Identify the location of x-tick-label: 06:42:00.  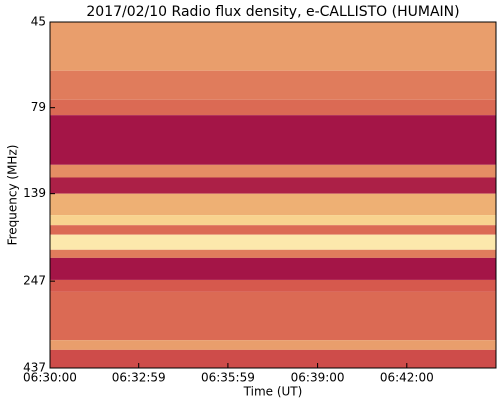
(407, 378).